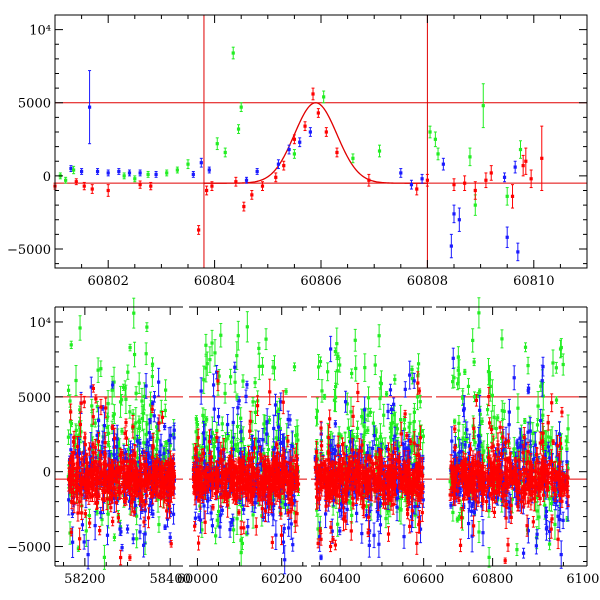 The height and width of the screenshot is (600, 600). I want to click on x-tick-label: 58200, so click(84, 579).